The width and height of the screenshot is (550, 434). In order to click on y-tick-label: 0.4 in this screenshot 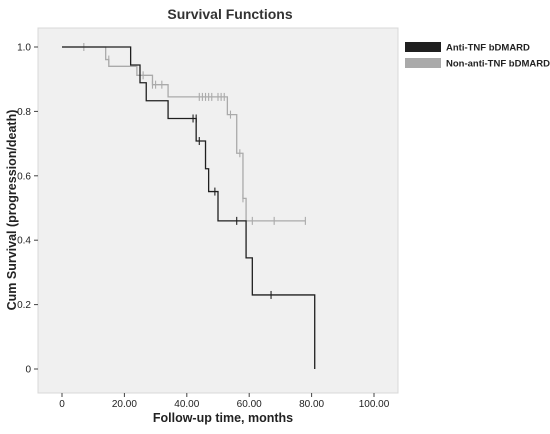, I will do `click(24, 241)`.